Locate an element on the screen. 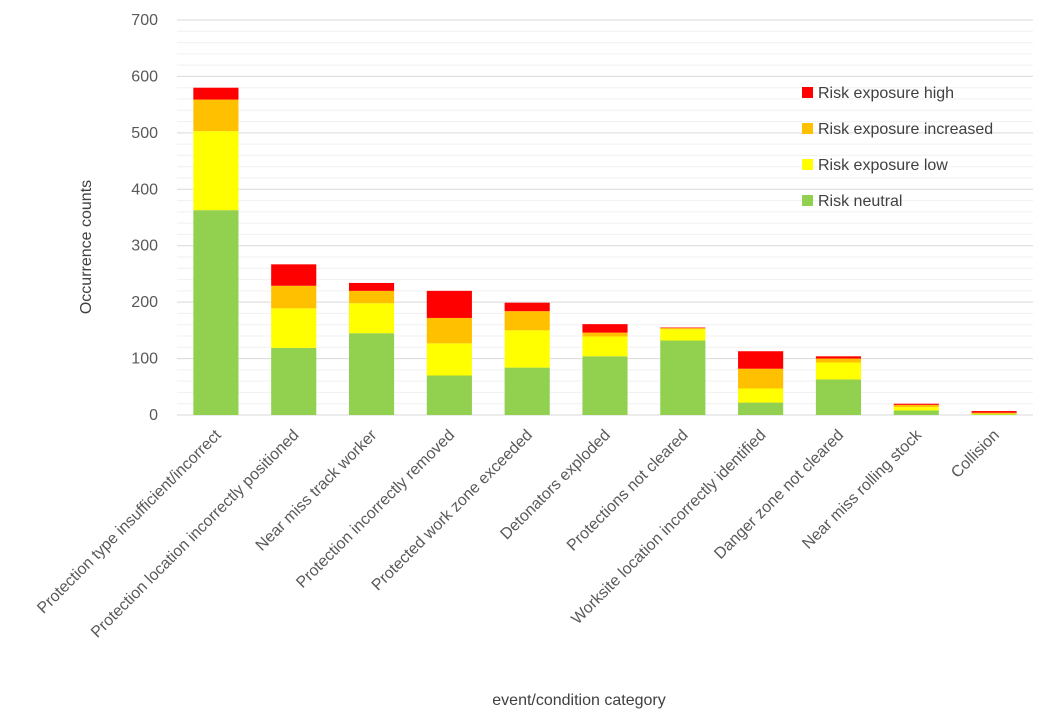 Image resolution: width=1039 pixels, height=719 pixels. x-tick-label: Protected work zone exceeded is located at coordinates (452, 510).